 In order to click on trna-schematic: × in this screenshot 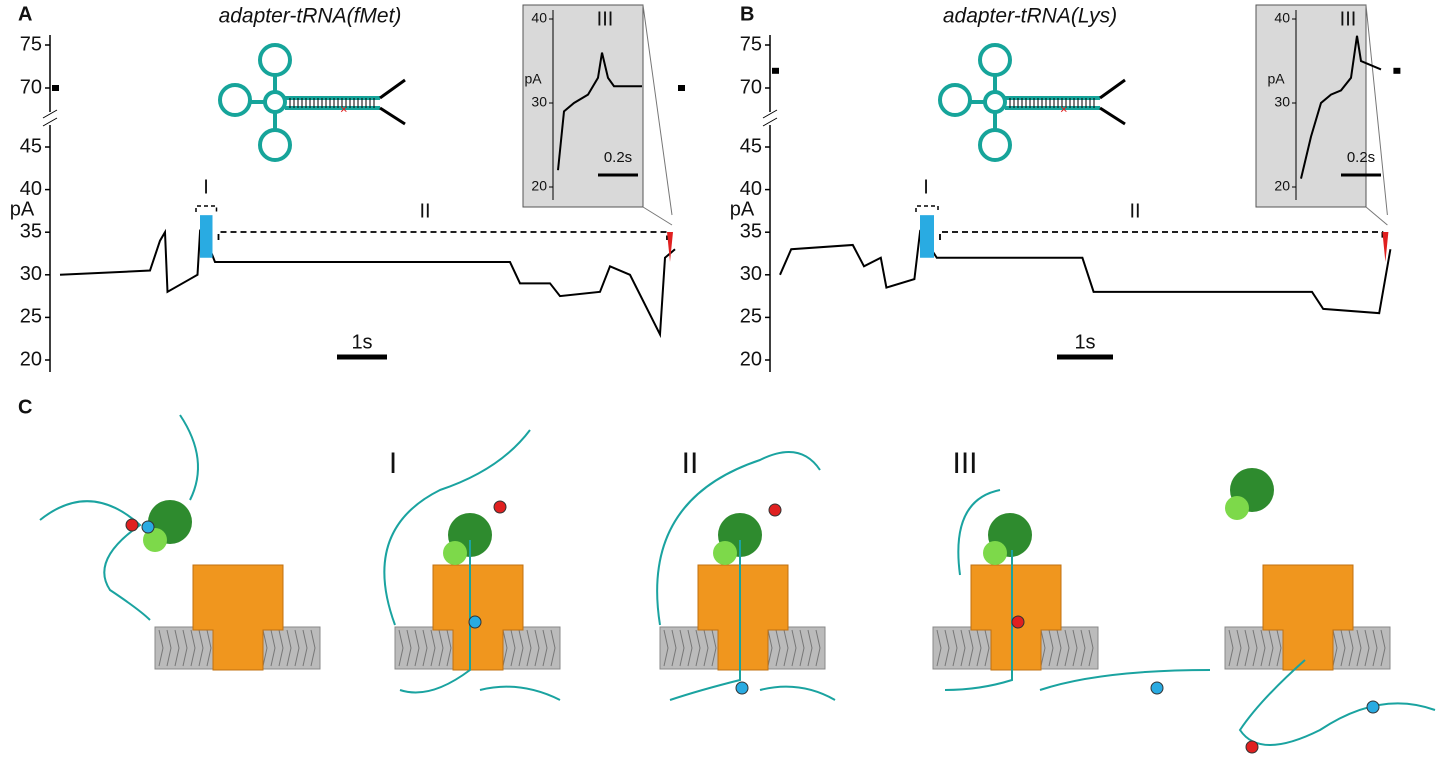, I will do `click(312, 102)`.